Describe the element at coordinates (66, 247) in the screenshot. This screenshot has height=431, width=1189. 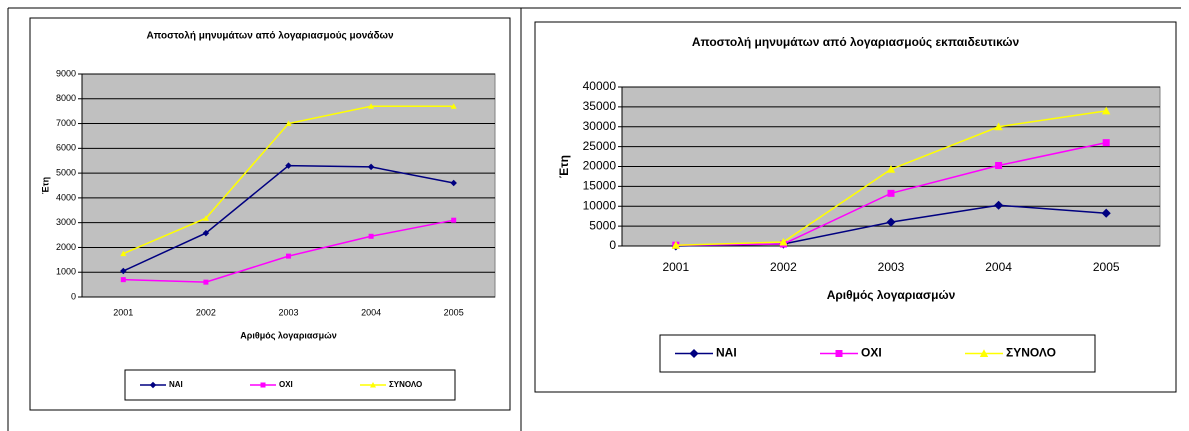
I see `y-tick-label: 2000` at that location.